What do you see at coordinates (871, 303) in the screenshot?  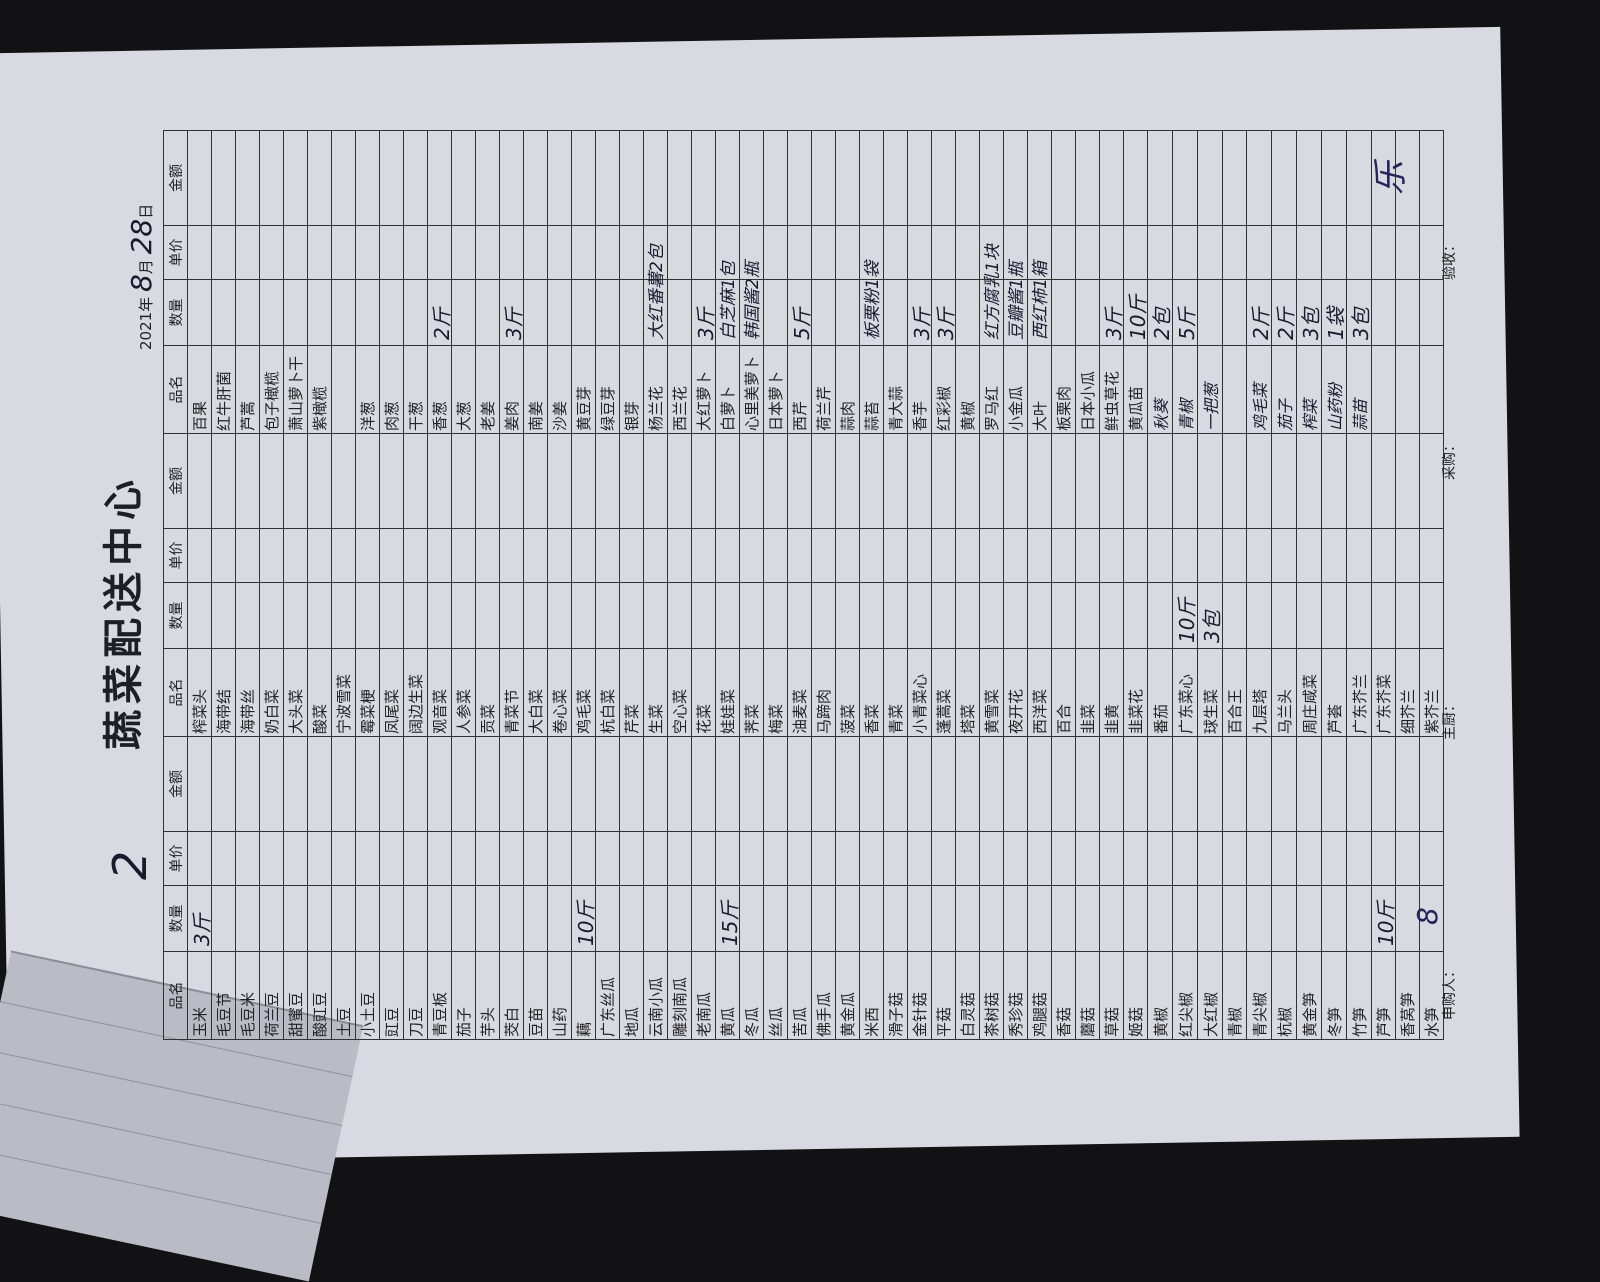 I see `item-quantity: 板栗粉1袋` at bounding box center [871, 303].